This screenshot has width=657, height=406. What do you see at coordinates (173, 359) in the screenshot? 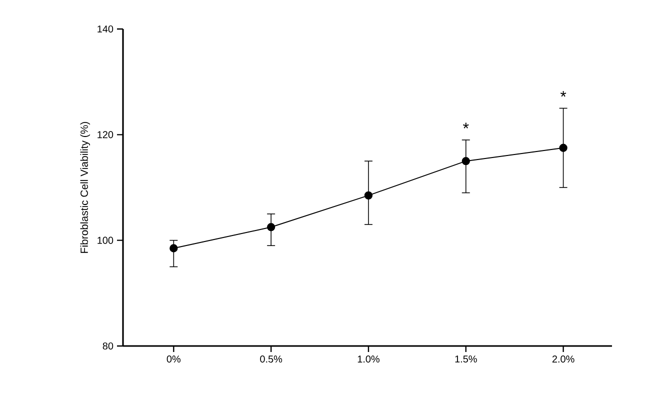
I see `x-tick-label: 0%` at bounding box center [173, 359].